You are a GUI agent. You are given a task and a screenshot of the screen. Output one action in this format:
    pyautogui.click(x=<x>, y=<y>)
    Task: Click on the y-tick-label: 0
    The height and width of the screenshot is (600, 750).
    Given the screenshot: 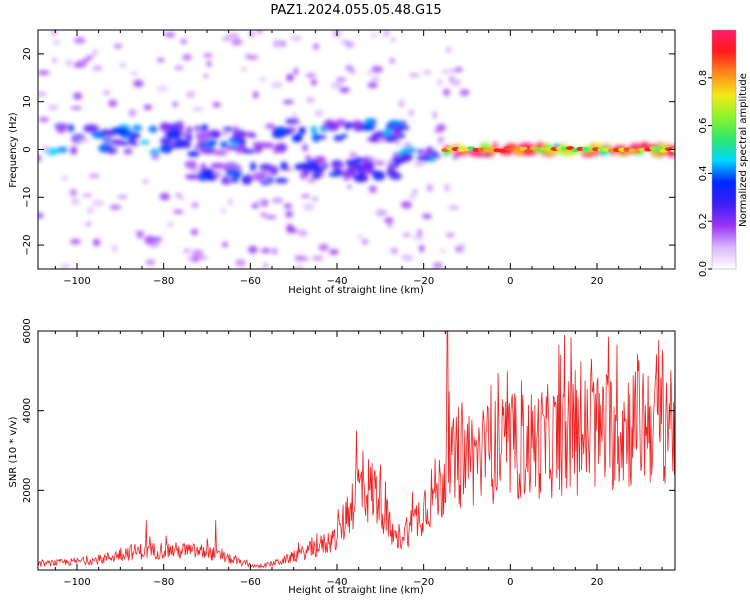 What is the action you would take?
    pyautogui.click(x=27, y=149)
    